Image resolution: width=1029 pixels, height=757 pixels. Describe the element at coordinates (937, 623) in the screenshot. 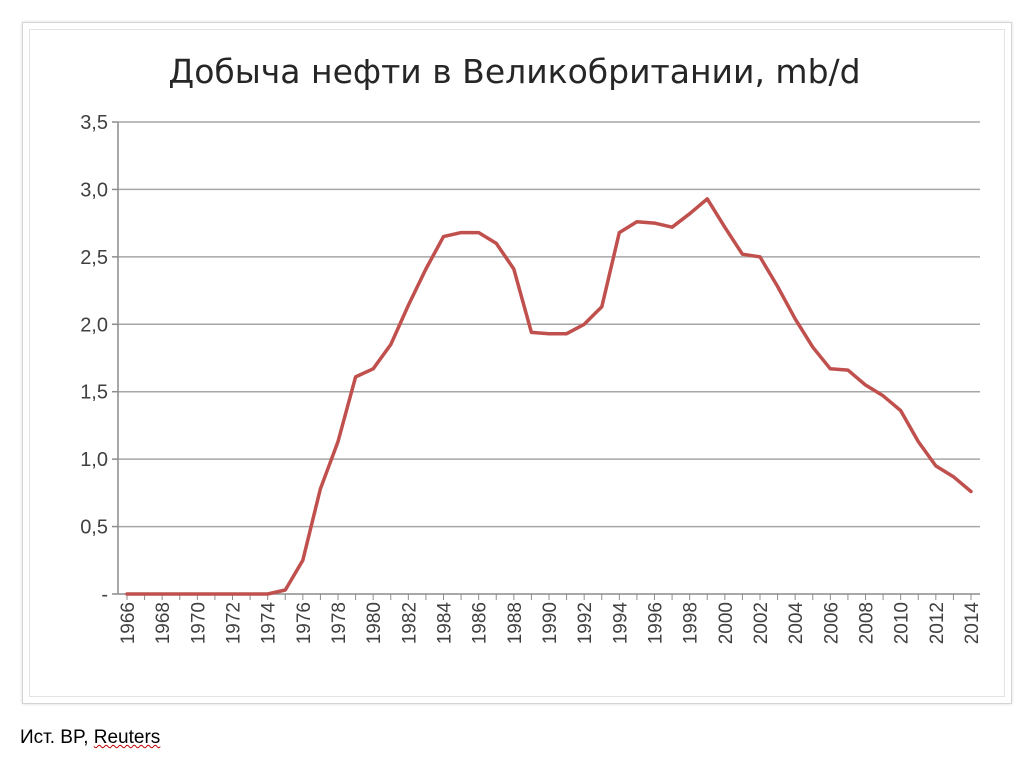

I see `x-tick-label: 2012` at that location.